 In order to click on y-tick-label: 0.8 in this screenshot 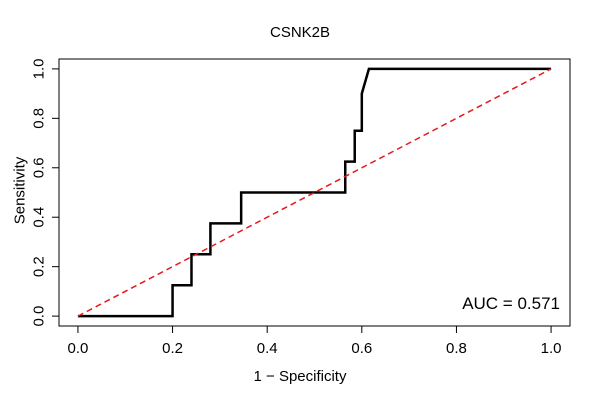, I will do `click(39, 118)`.